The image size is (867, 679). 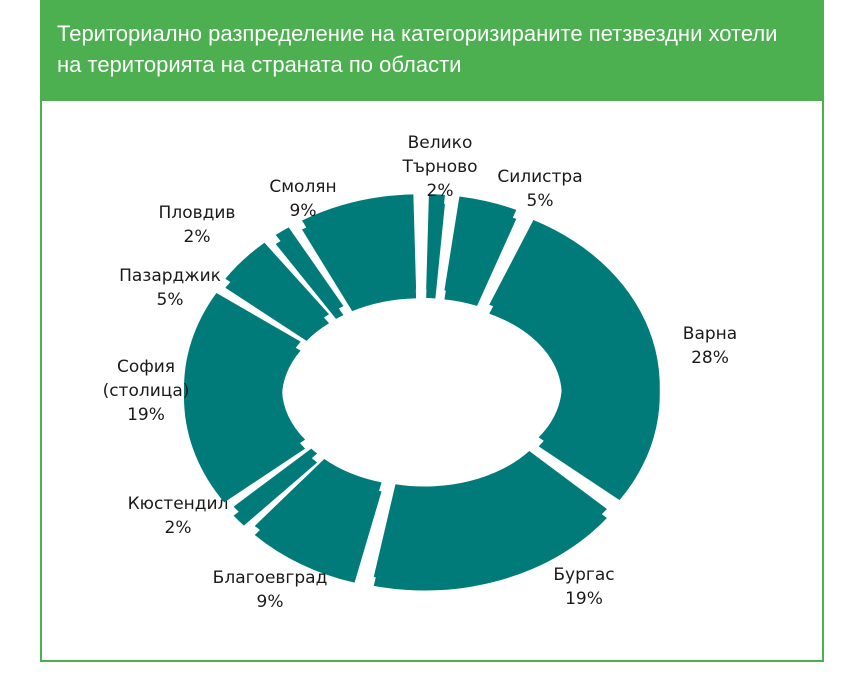 What do you see at coordinates (435, 242) in the screenshot?
I see `slice-велико-търново` at bounding box center [435, 242].